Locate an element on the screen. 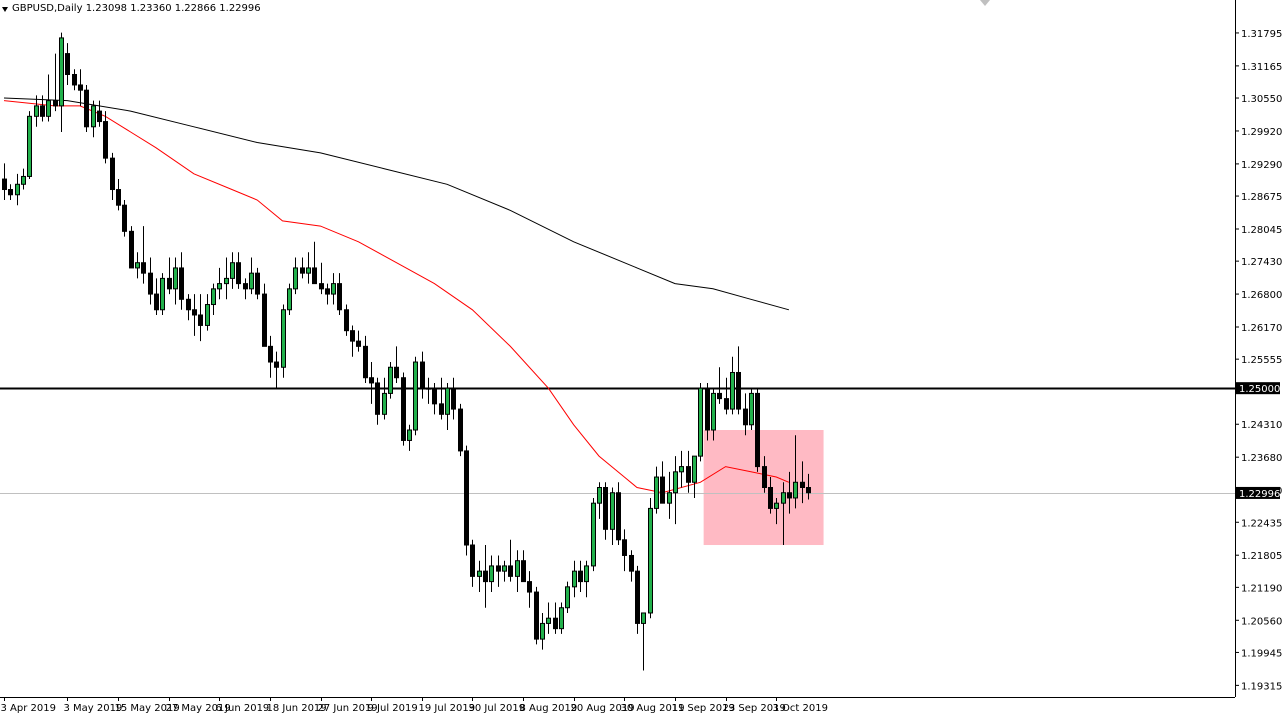 Image resolution: width=1283 pixels, height=723 pixels. x-tick-label: 23 Sep 2019 is located at coordinates (754, 708).